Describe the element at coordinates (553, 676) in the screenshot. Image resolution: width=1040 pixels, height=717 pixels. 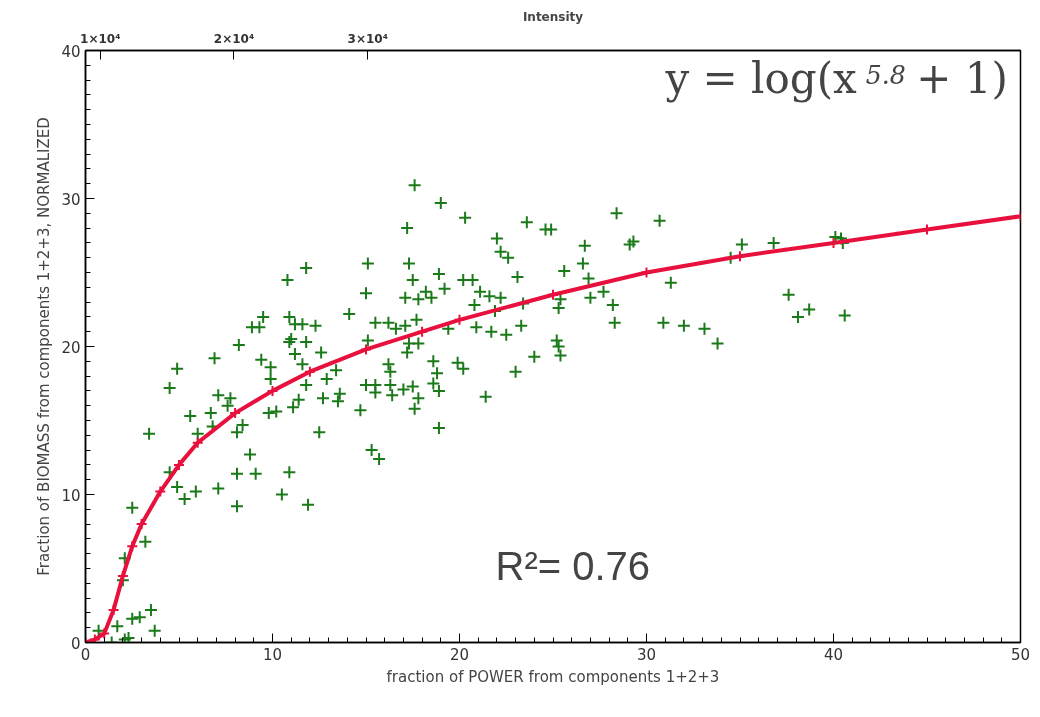
I see `x-axis-title: fraction of POWER from components 1+2+3` at that location.